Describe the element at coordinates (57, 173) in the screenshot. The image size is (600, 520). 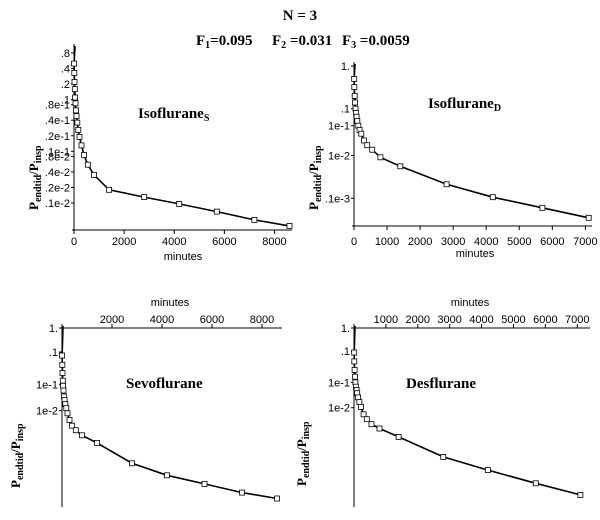
I see `y-tick-label: .4e-2` at that location.